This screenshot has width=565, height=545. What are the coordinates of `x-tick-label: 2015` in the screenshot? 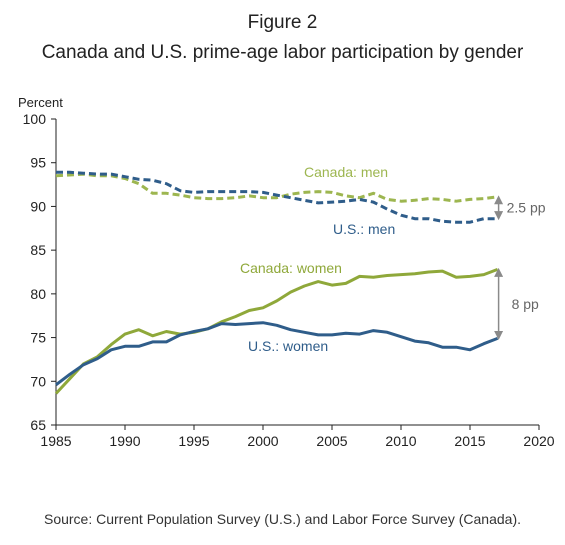 It's located at (469, 441).